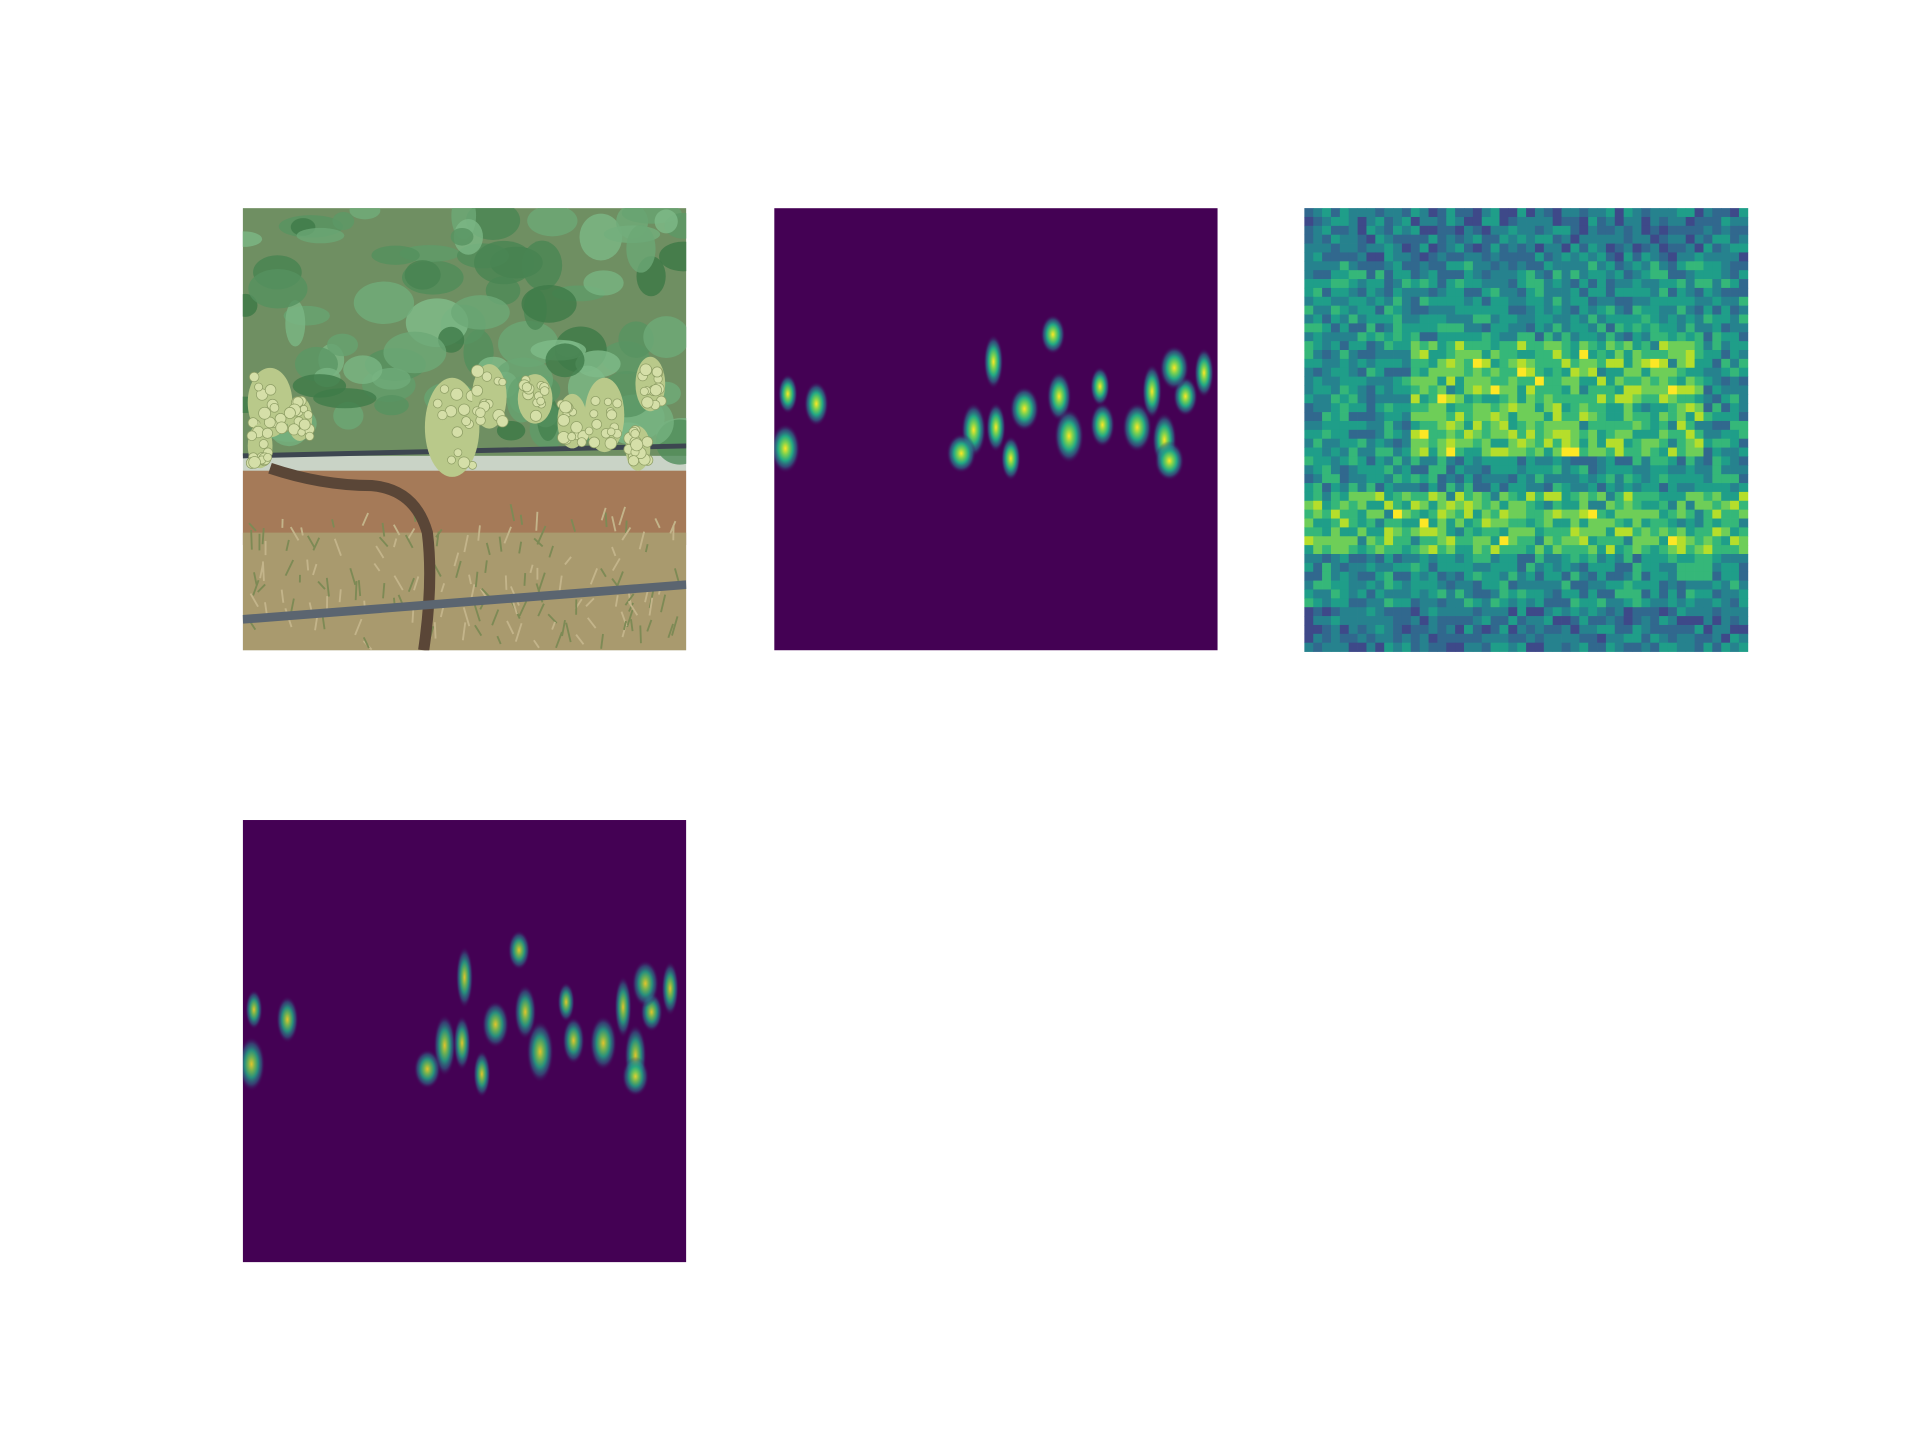 This screenshot has width=1920, height=1440. What do you see at coordinates (566, 407) in the screenshot?
I see `grape` at bounding box center [566, 407].